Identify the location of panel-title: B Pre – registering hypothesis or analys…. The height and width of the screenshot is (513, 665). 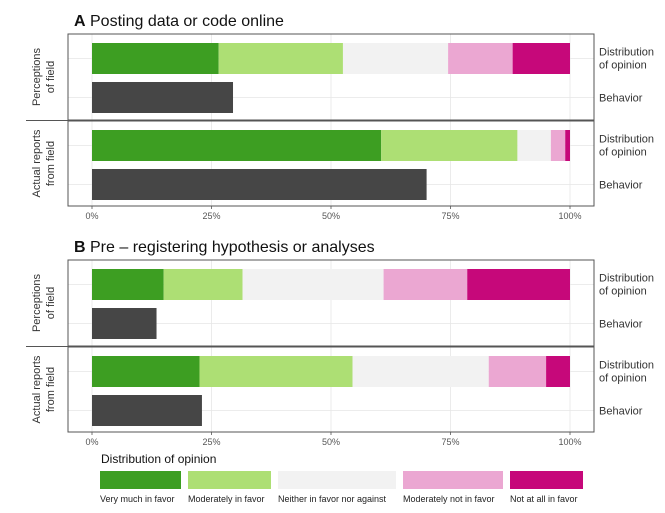
(224, 247).